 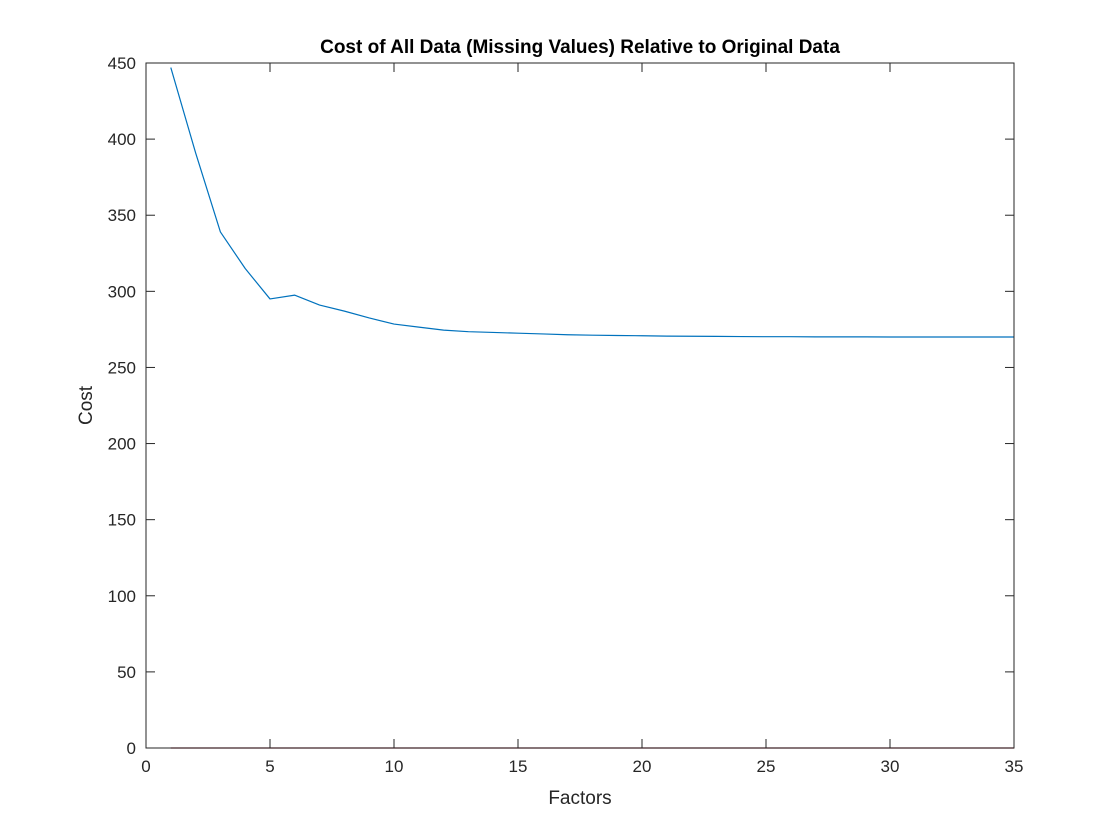 I want to click on y-tick-label: 200, so click(x=122, y=444).